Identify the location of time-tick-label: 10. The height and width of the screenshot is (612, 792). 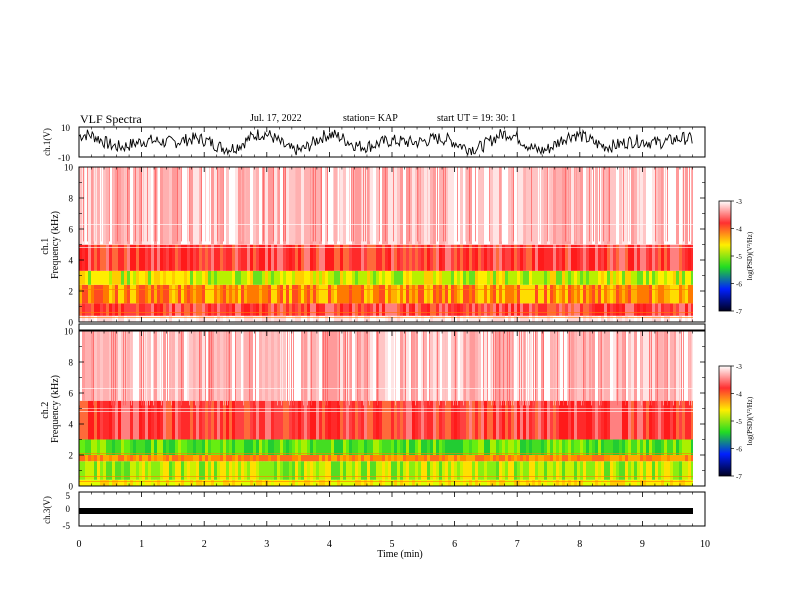
(705, 544).